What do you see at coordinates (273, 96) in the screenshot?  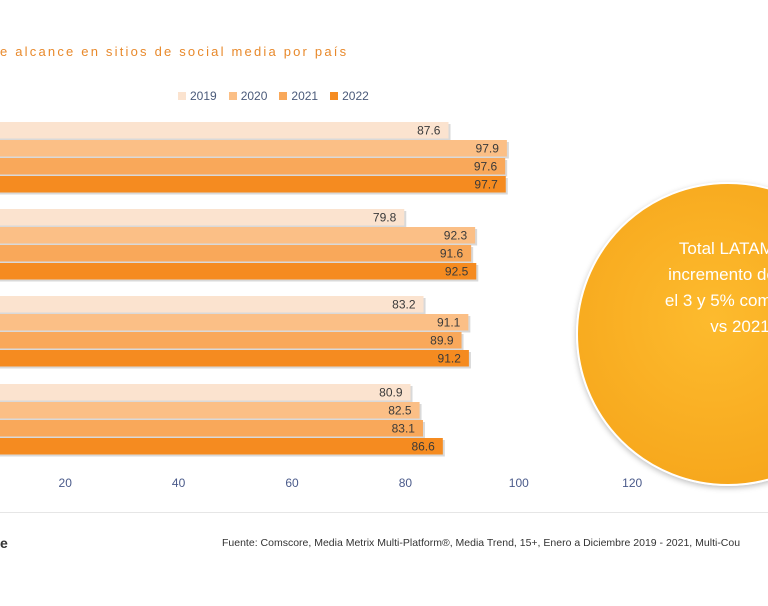 I see `chart-legend: 2019 2020 2021 2022` at bounding box center [273, 96].